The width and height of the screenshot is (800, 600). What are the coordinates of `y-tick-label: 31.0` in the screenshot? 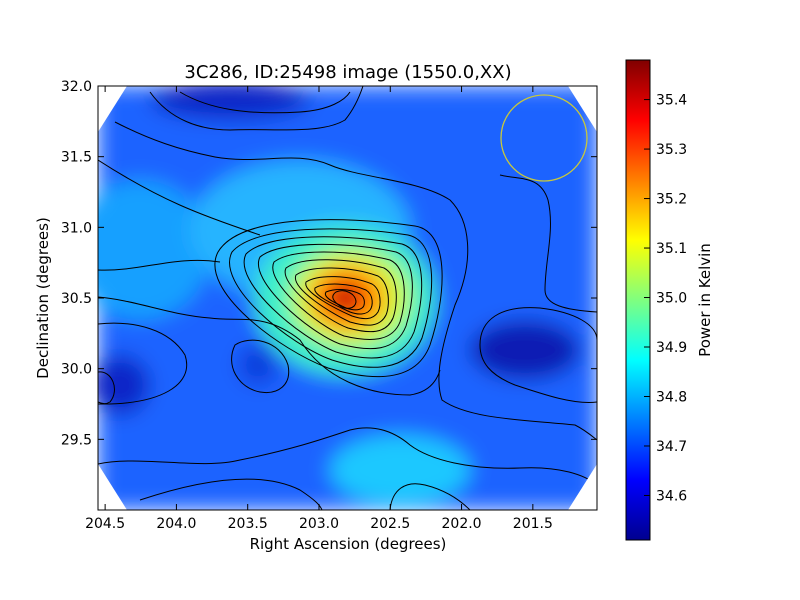 It's located at (76, 228).